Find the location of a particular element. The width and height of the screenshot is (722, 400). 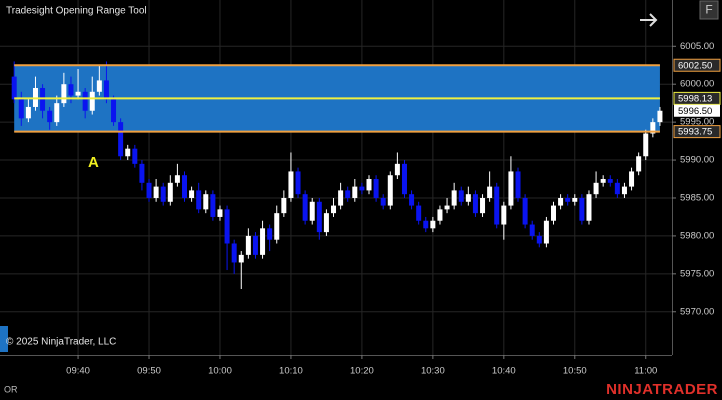

level-label: 6002.50 is located at coordinates (695, 65).